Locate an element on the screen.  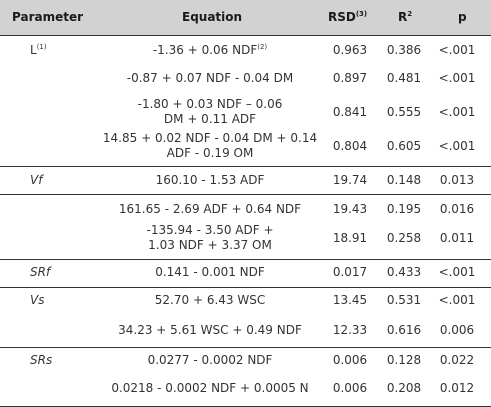
equation-cell: -0.87 + 0.07 NDF - 0.04 DM is located at coordinates (210, 78).